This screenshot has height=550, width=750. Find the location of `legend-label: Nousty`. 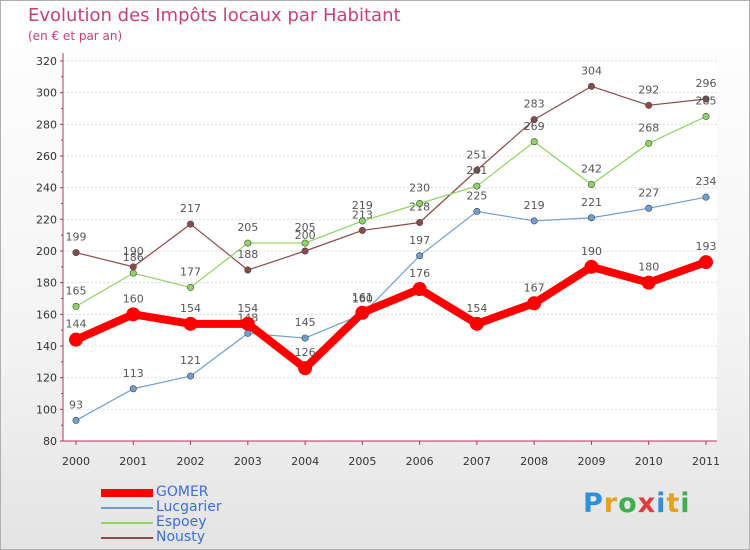

legend-label: Nousty is located at coordinates (180, 537).